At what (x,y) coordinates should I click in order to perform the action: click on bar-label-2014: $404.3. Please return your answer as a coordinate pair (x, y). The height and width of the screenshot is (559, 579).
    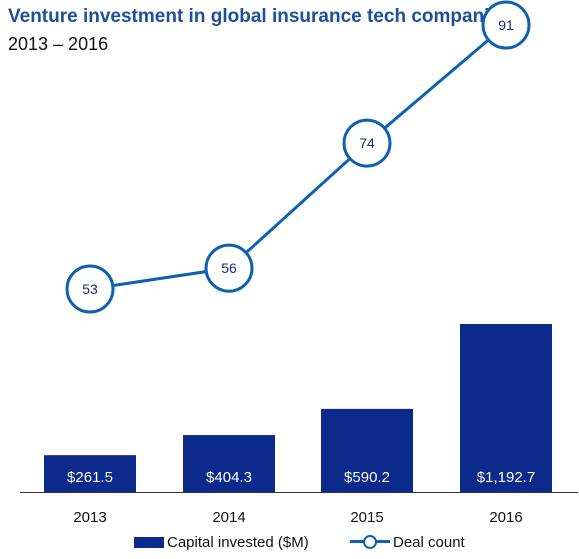
    Looking at the image, I should click on (229, 477).